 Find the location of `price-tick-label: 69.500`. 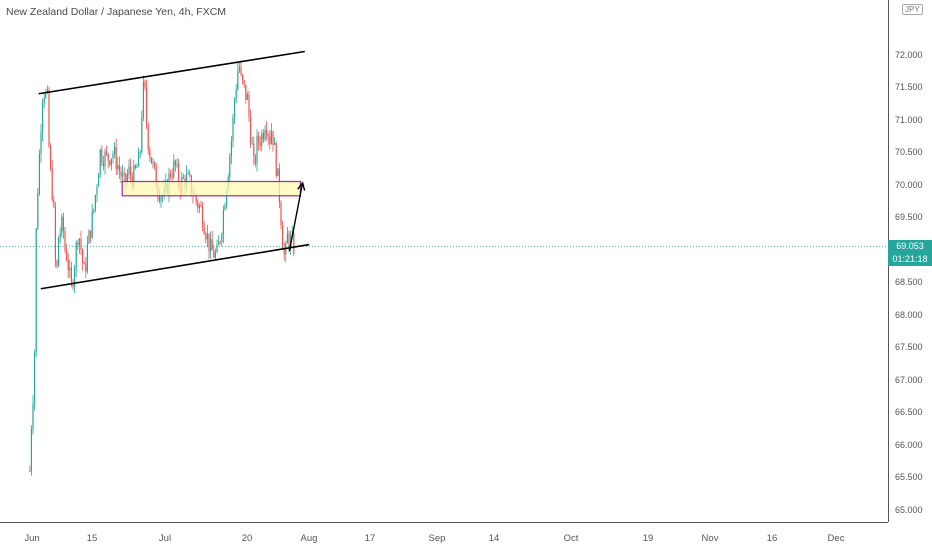

price-tick-label: 69.500 is located at coordinates (909, 217).